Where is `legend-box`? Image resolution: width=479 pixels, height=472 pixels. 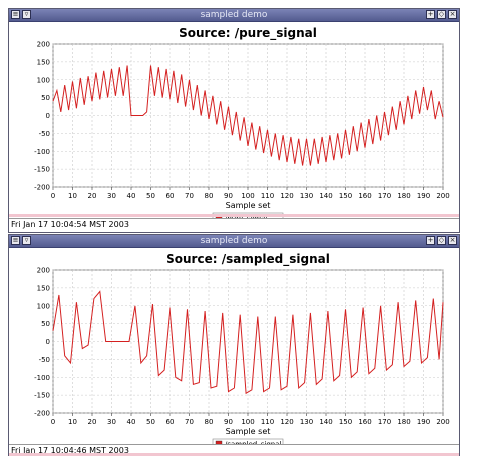 legend-box is located at coordinates (248, 441).